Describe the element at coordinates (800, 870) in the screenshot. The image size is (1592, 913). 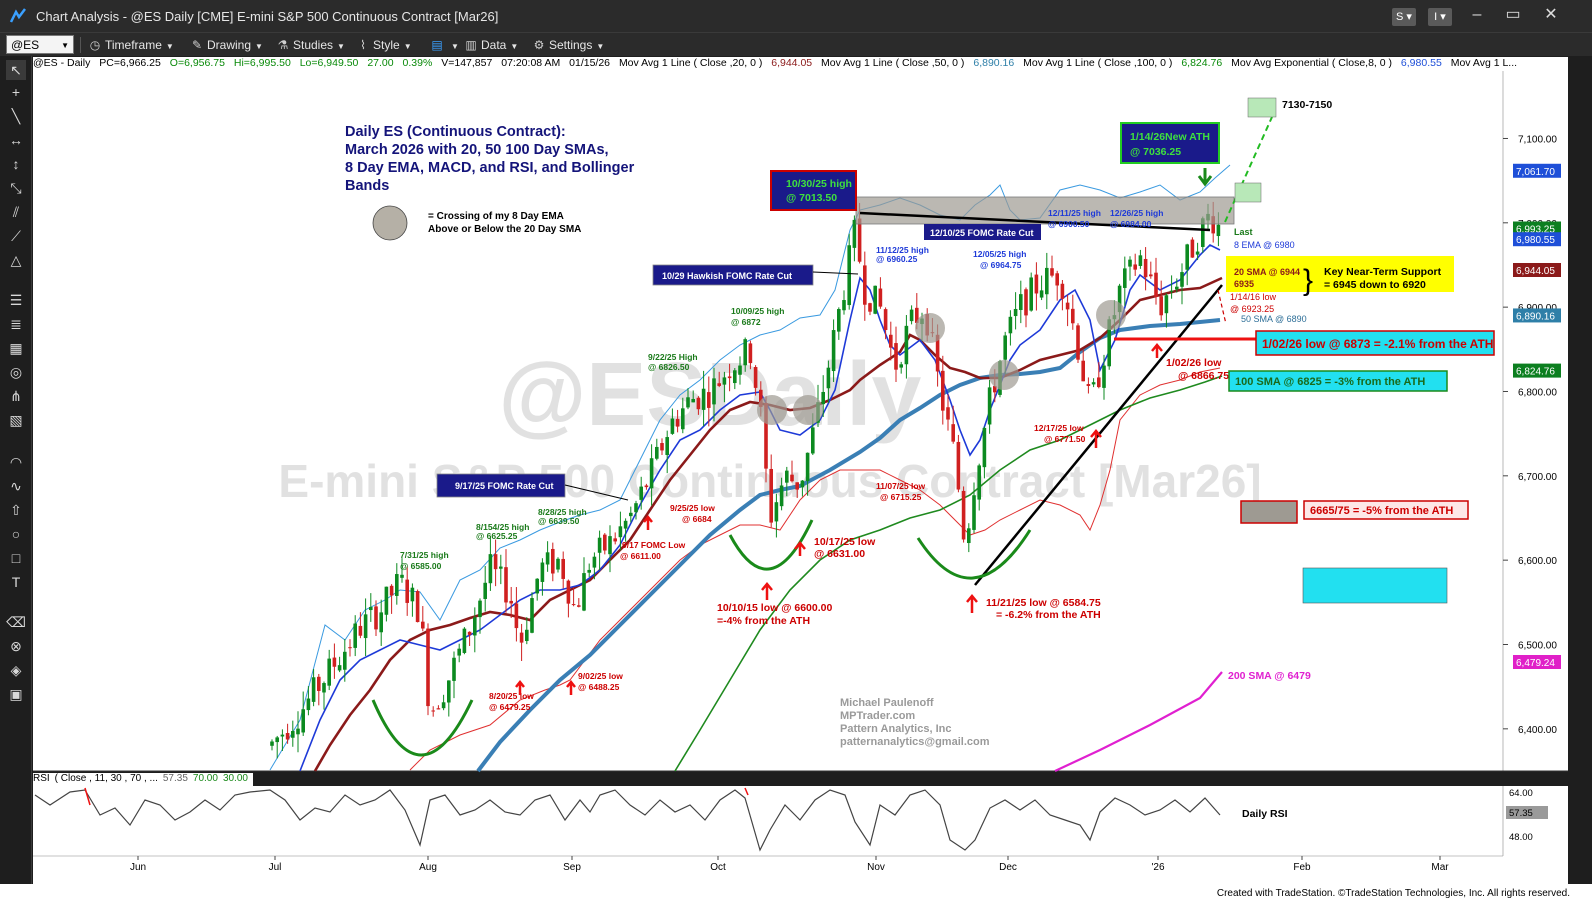
I see `time-axis` at that location.